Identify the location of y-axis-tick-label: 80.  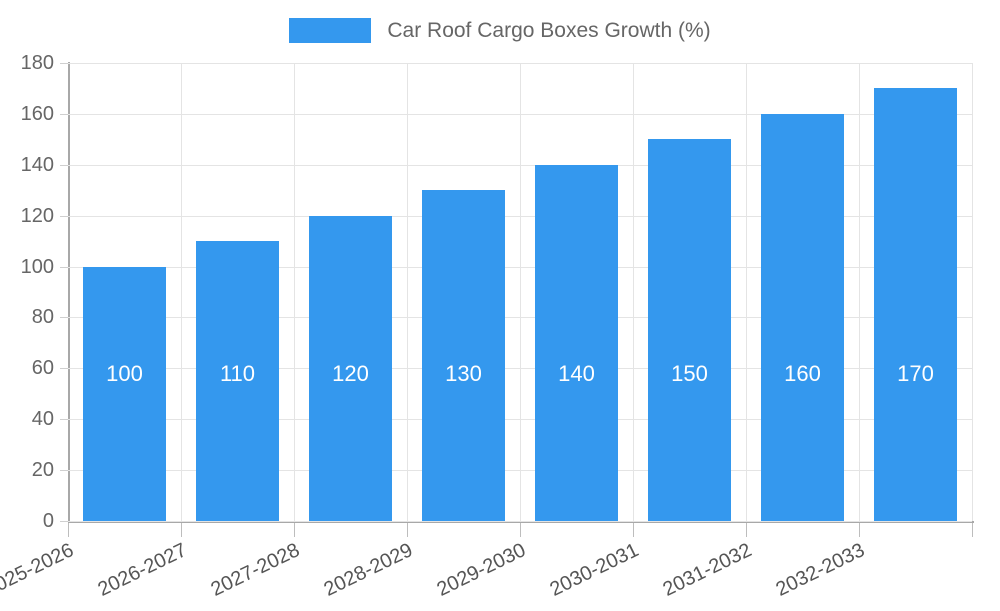
(42, 317).